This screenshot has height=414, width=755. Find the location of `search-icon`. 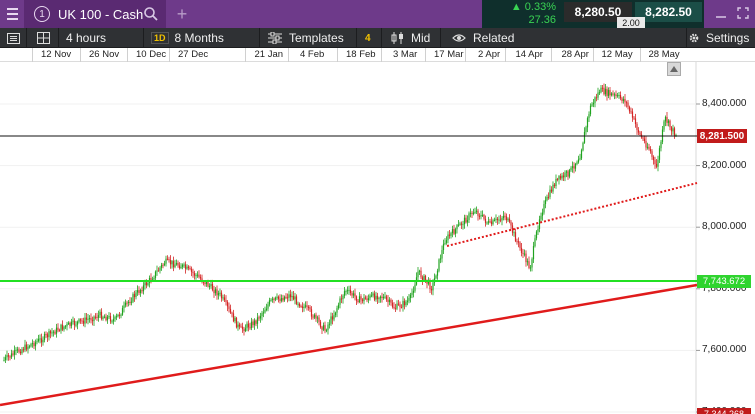

search-icon is located at coordinates (151, 14).